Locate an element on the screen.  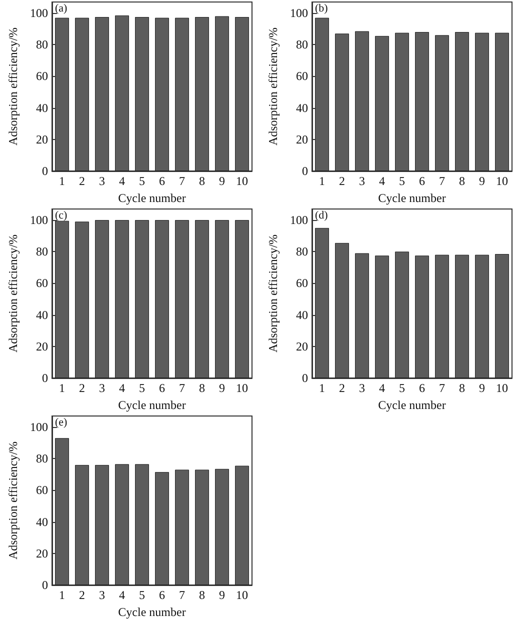
annotation: (b) is located at coordinates (321, 8).